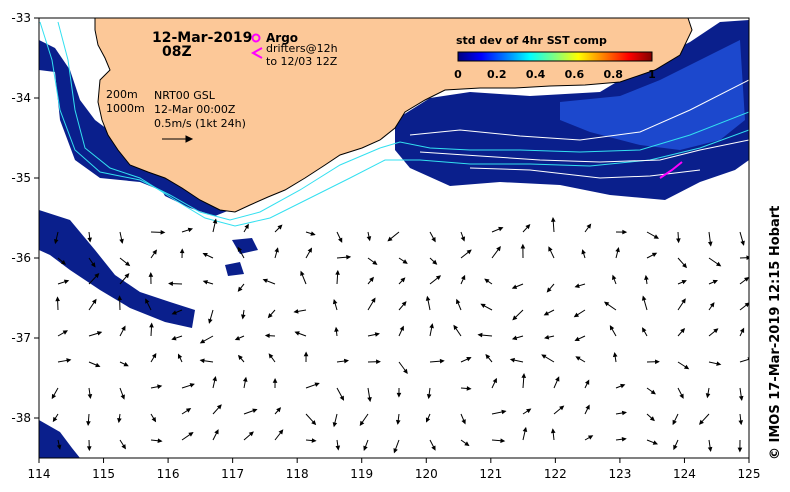  What do you see at coordinates (117, 269) in the screenshot?
I see `sst-patch-west-shelf` at bounding box center [117, 269].